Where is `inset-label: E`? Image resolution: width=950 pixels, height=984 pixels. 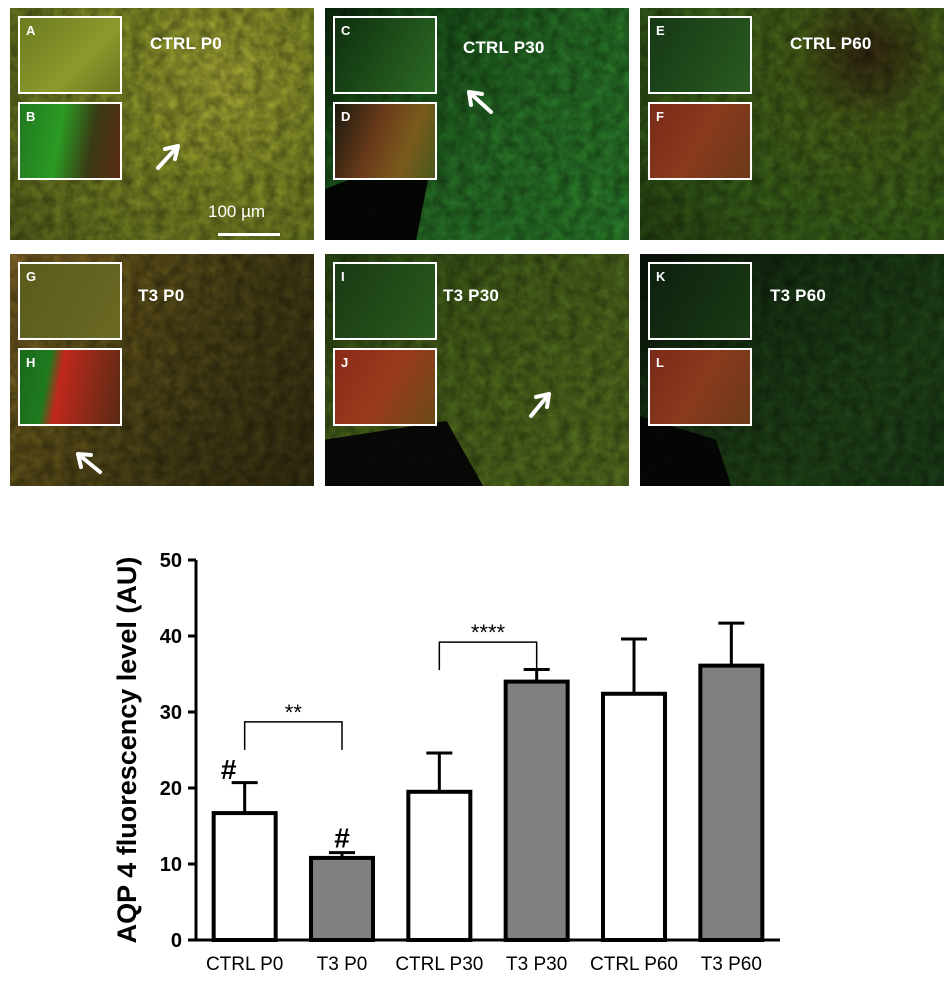 inset-label: E is located at coordinates (660, 30).